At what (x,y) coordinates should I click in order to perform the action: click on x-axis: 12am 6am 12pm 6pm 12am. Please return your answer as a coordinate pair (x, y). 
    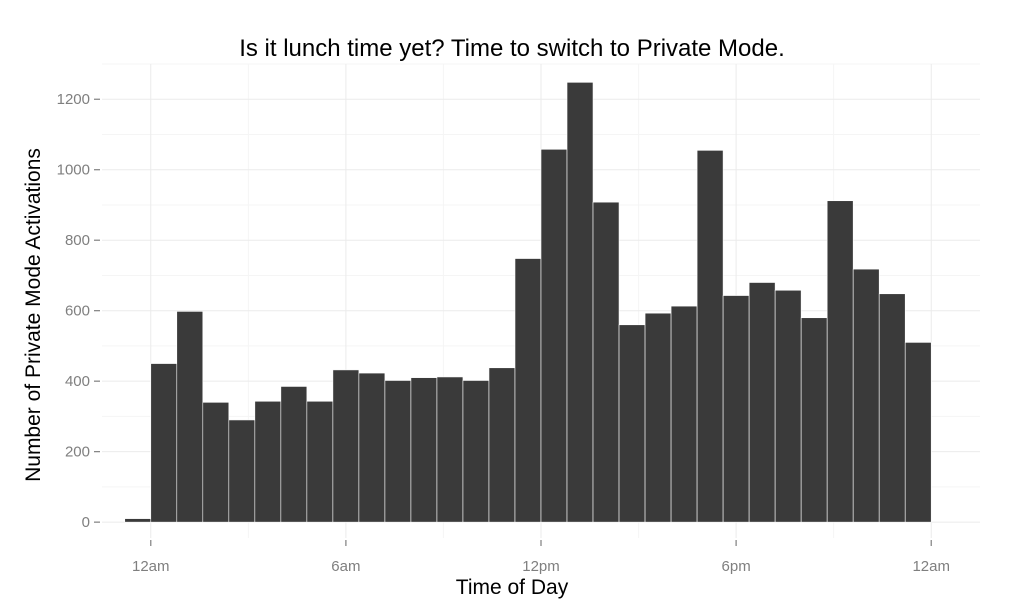
    Looking at the image, I should click on (541, 557).